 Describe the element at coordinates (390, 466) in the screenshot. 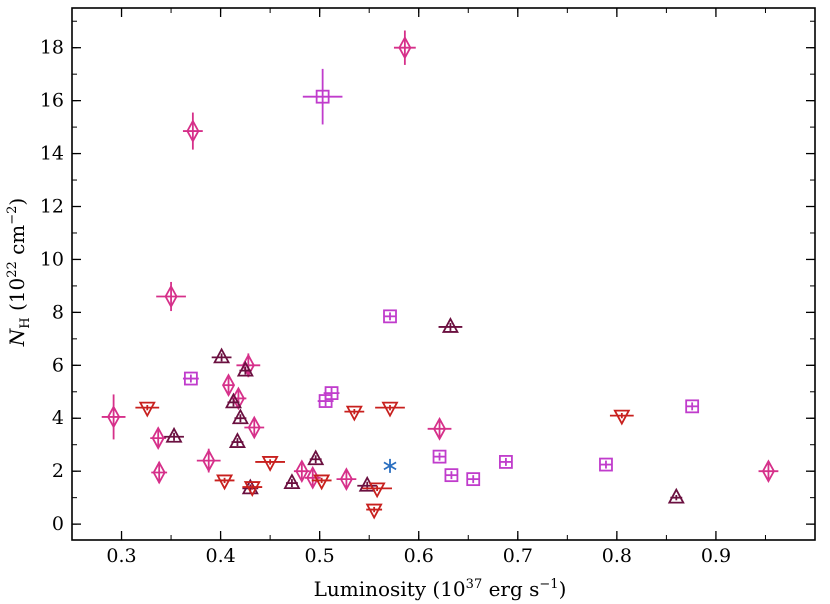

I see `asterisk-marker-stroke` at that location.